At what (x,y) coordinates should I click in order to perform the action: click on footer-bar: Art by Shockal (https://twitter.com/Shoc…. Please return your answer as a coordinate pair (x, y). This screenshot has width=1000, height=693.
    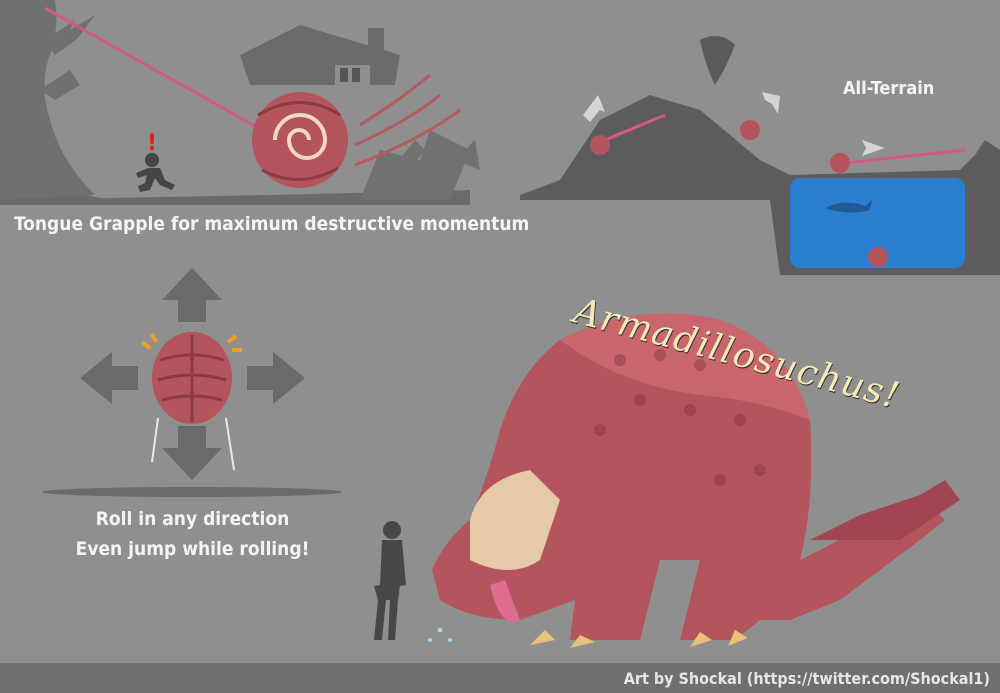
    Looking at the image, I should click on (500, 678).